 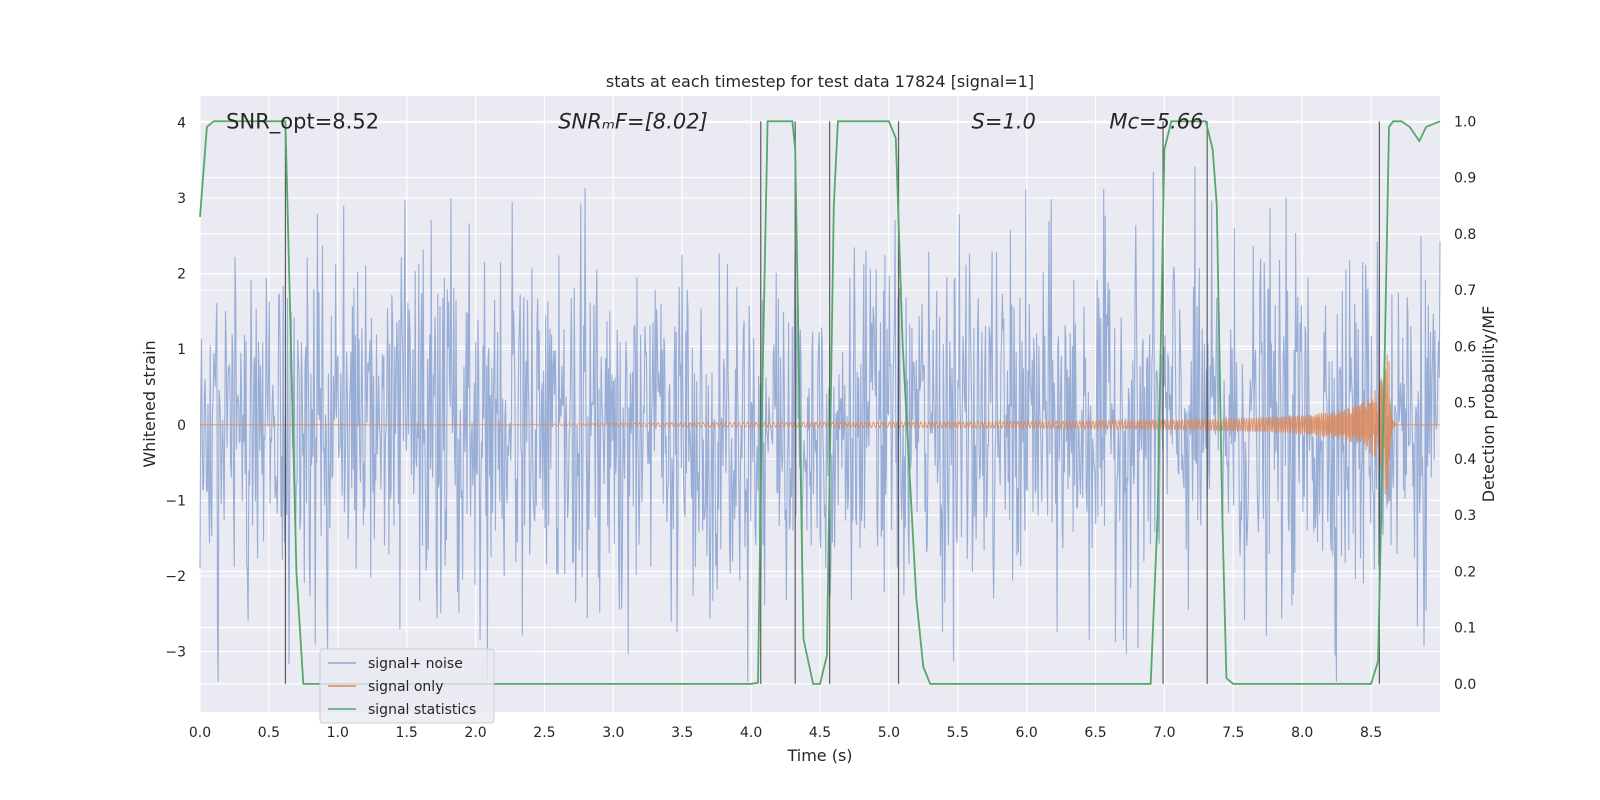 I want to click on legend-label-signal-noise: signal+ noise, so click(x=415, y=664).